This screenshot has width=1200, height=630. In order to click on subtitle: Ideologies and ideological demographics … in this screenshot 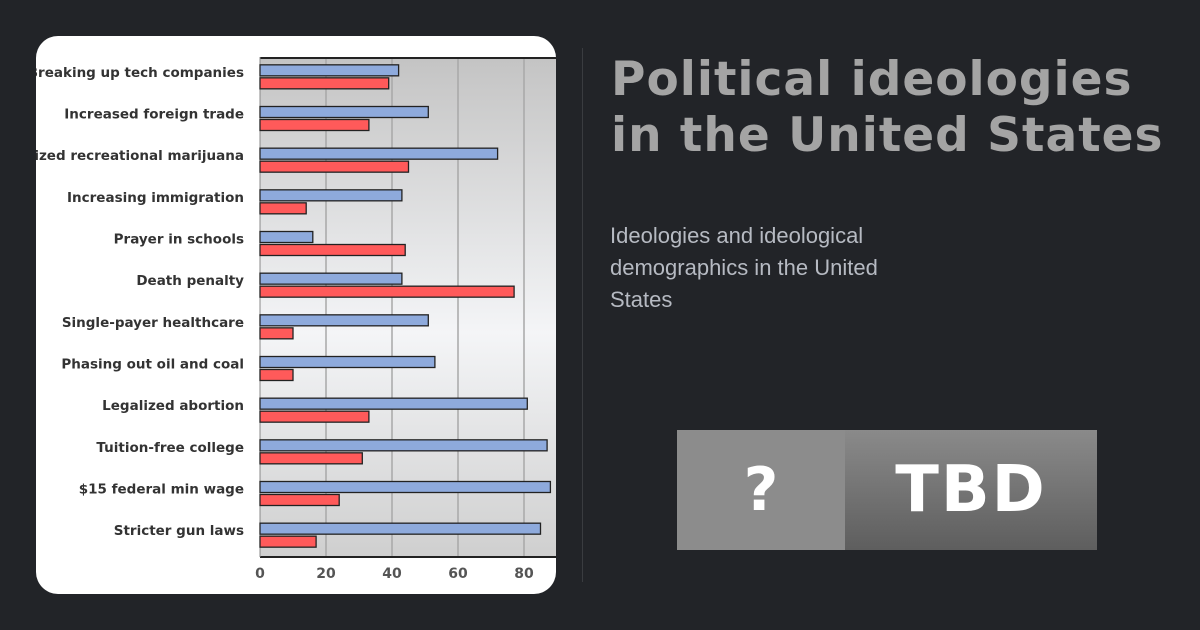, I will do `click(744, 267)`.